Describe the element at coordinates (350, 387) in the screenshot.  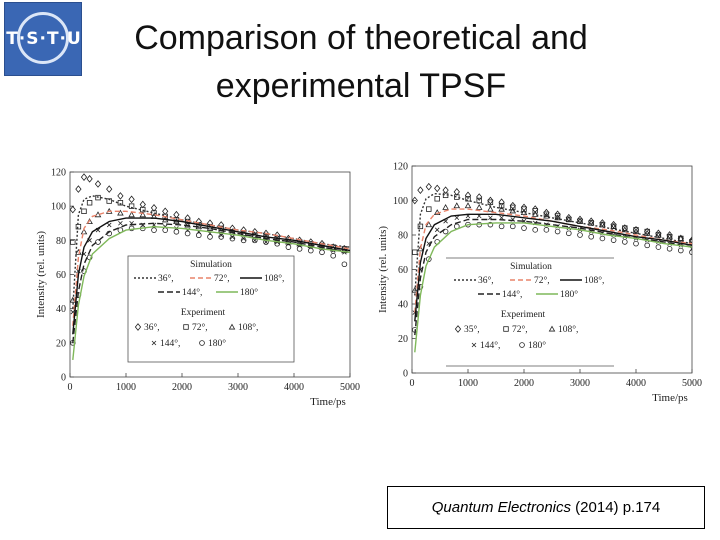
I see `x-tick-label: 5000` at that location.